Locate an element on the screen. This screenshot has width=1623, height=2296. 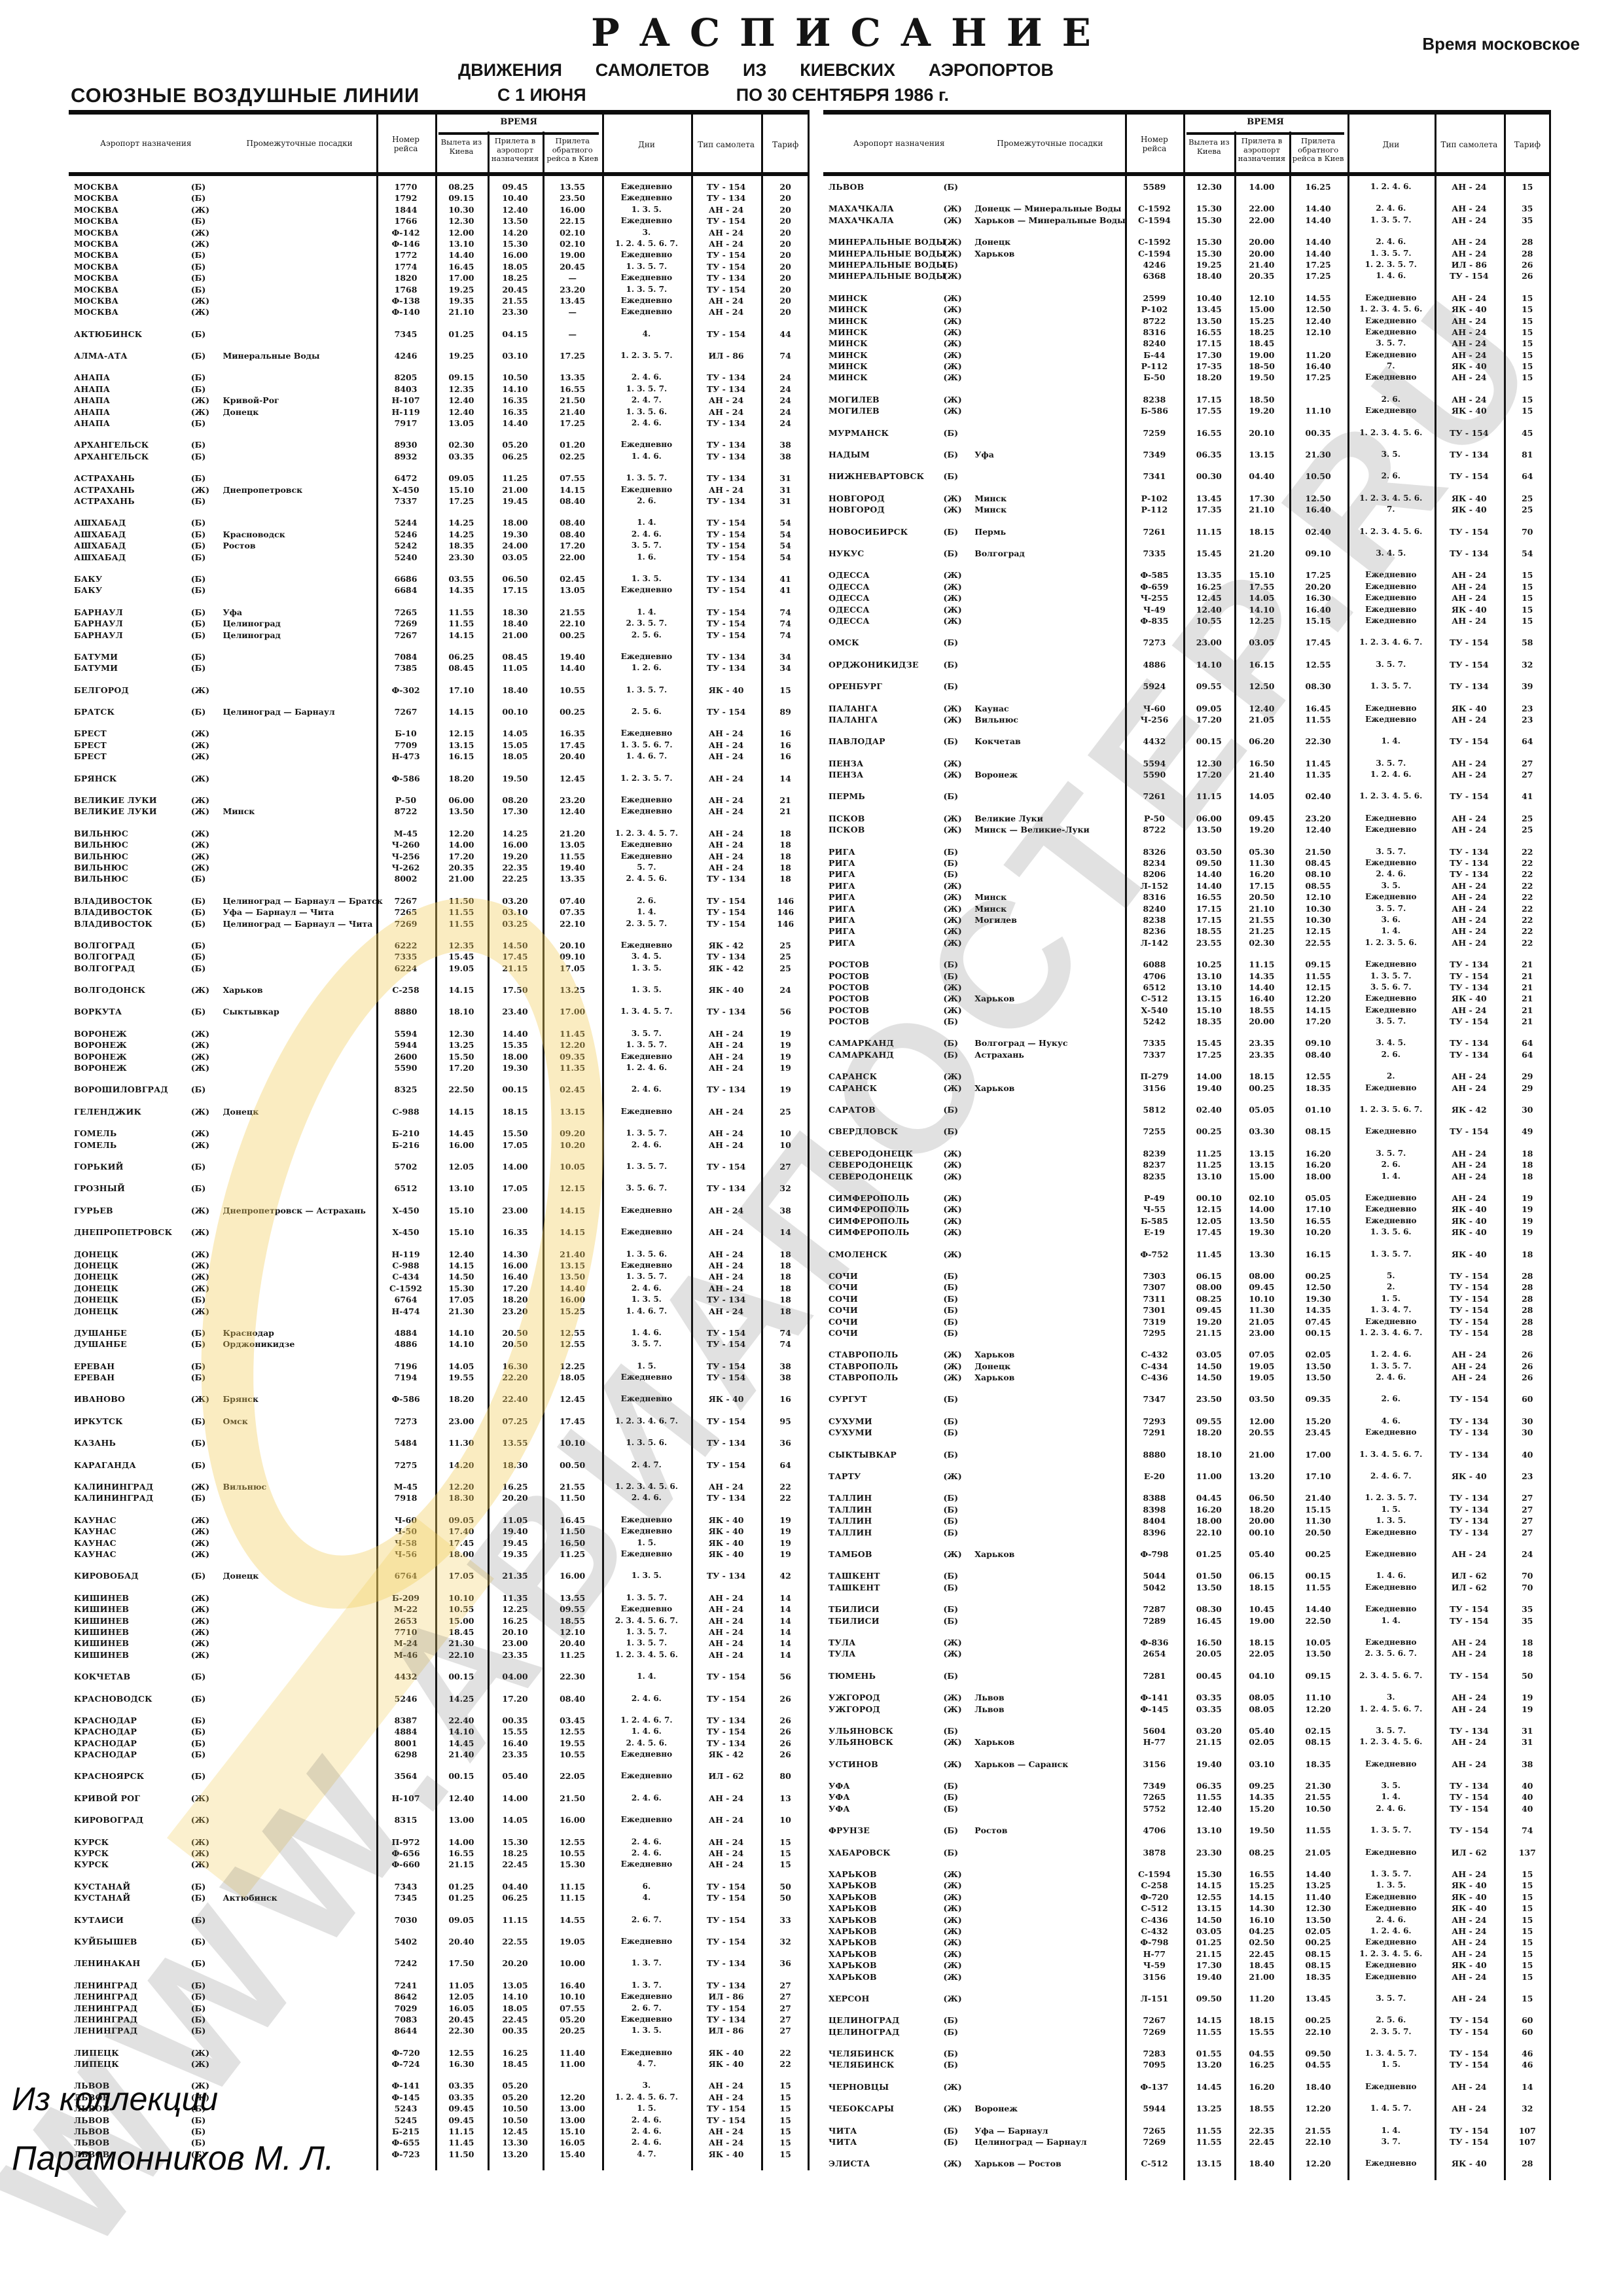
schedule-row: РИГА (Ж) 8236 18.55 21.25 12.15 1. 4. АН - 24 22 is located at coordinates (1187, 931).